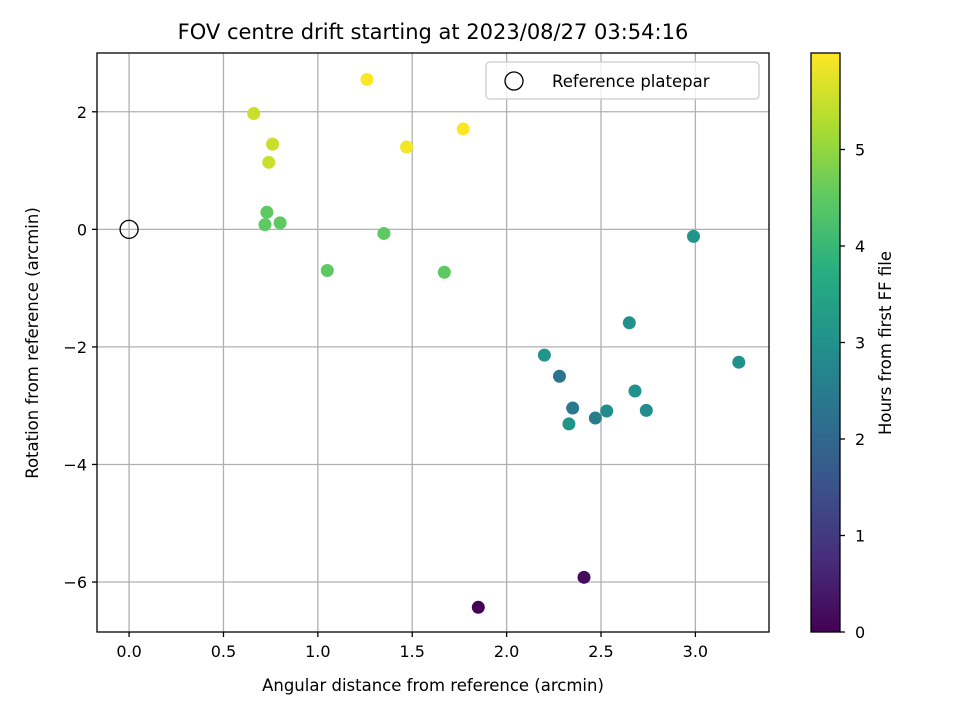 This screenshot has width=960, height=720. What do you see at coordinates (695, 651) in the screenshot?
I see `x-tick-label: 3.0` at bounding box center [695, 651].